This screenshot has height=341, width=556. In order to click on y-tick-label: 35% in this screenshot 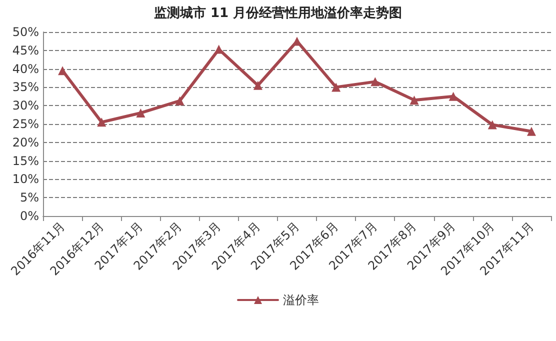, I will do `click(25, 87)`.